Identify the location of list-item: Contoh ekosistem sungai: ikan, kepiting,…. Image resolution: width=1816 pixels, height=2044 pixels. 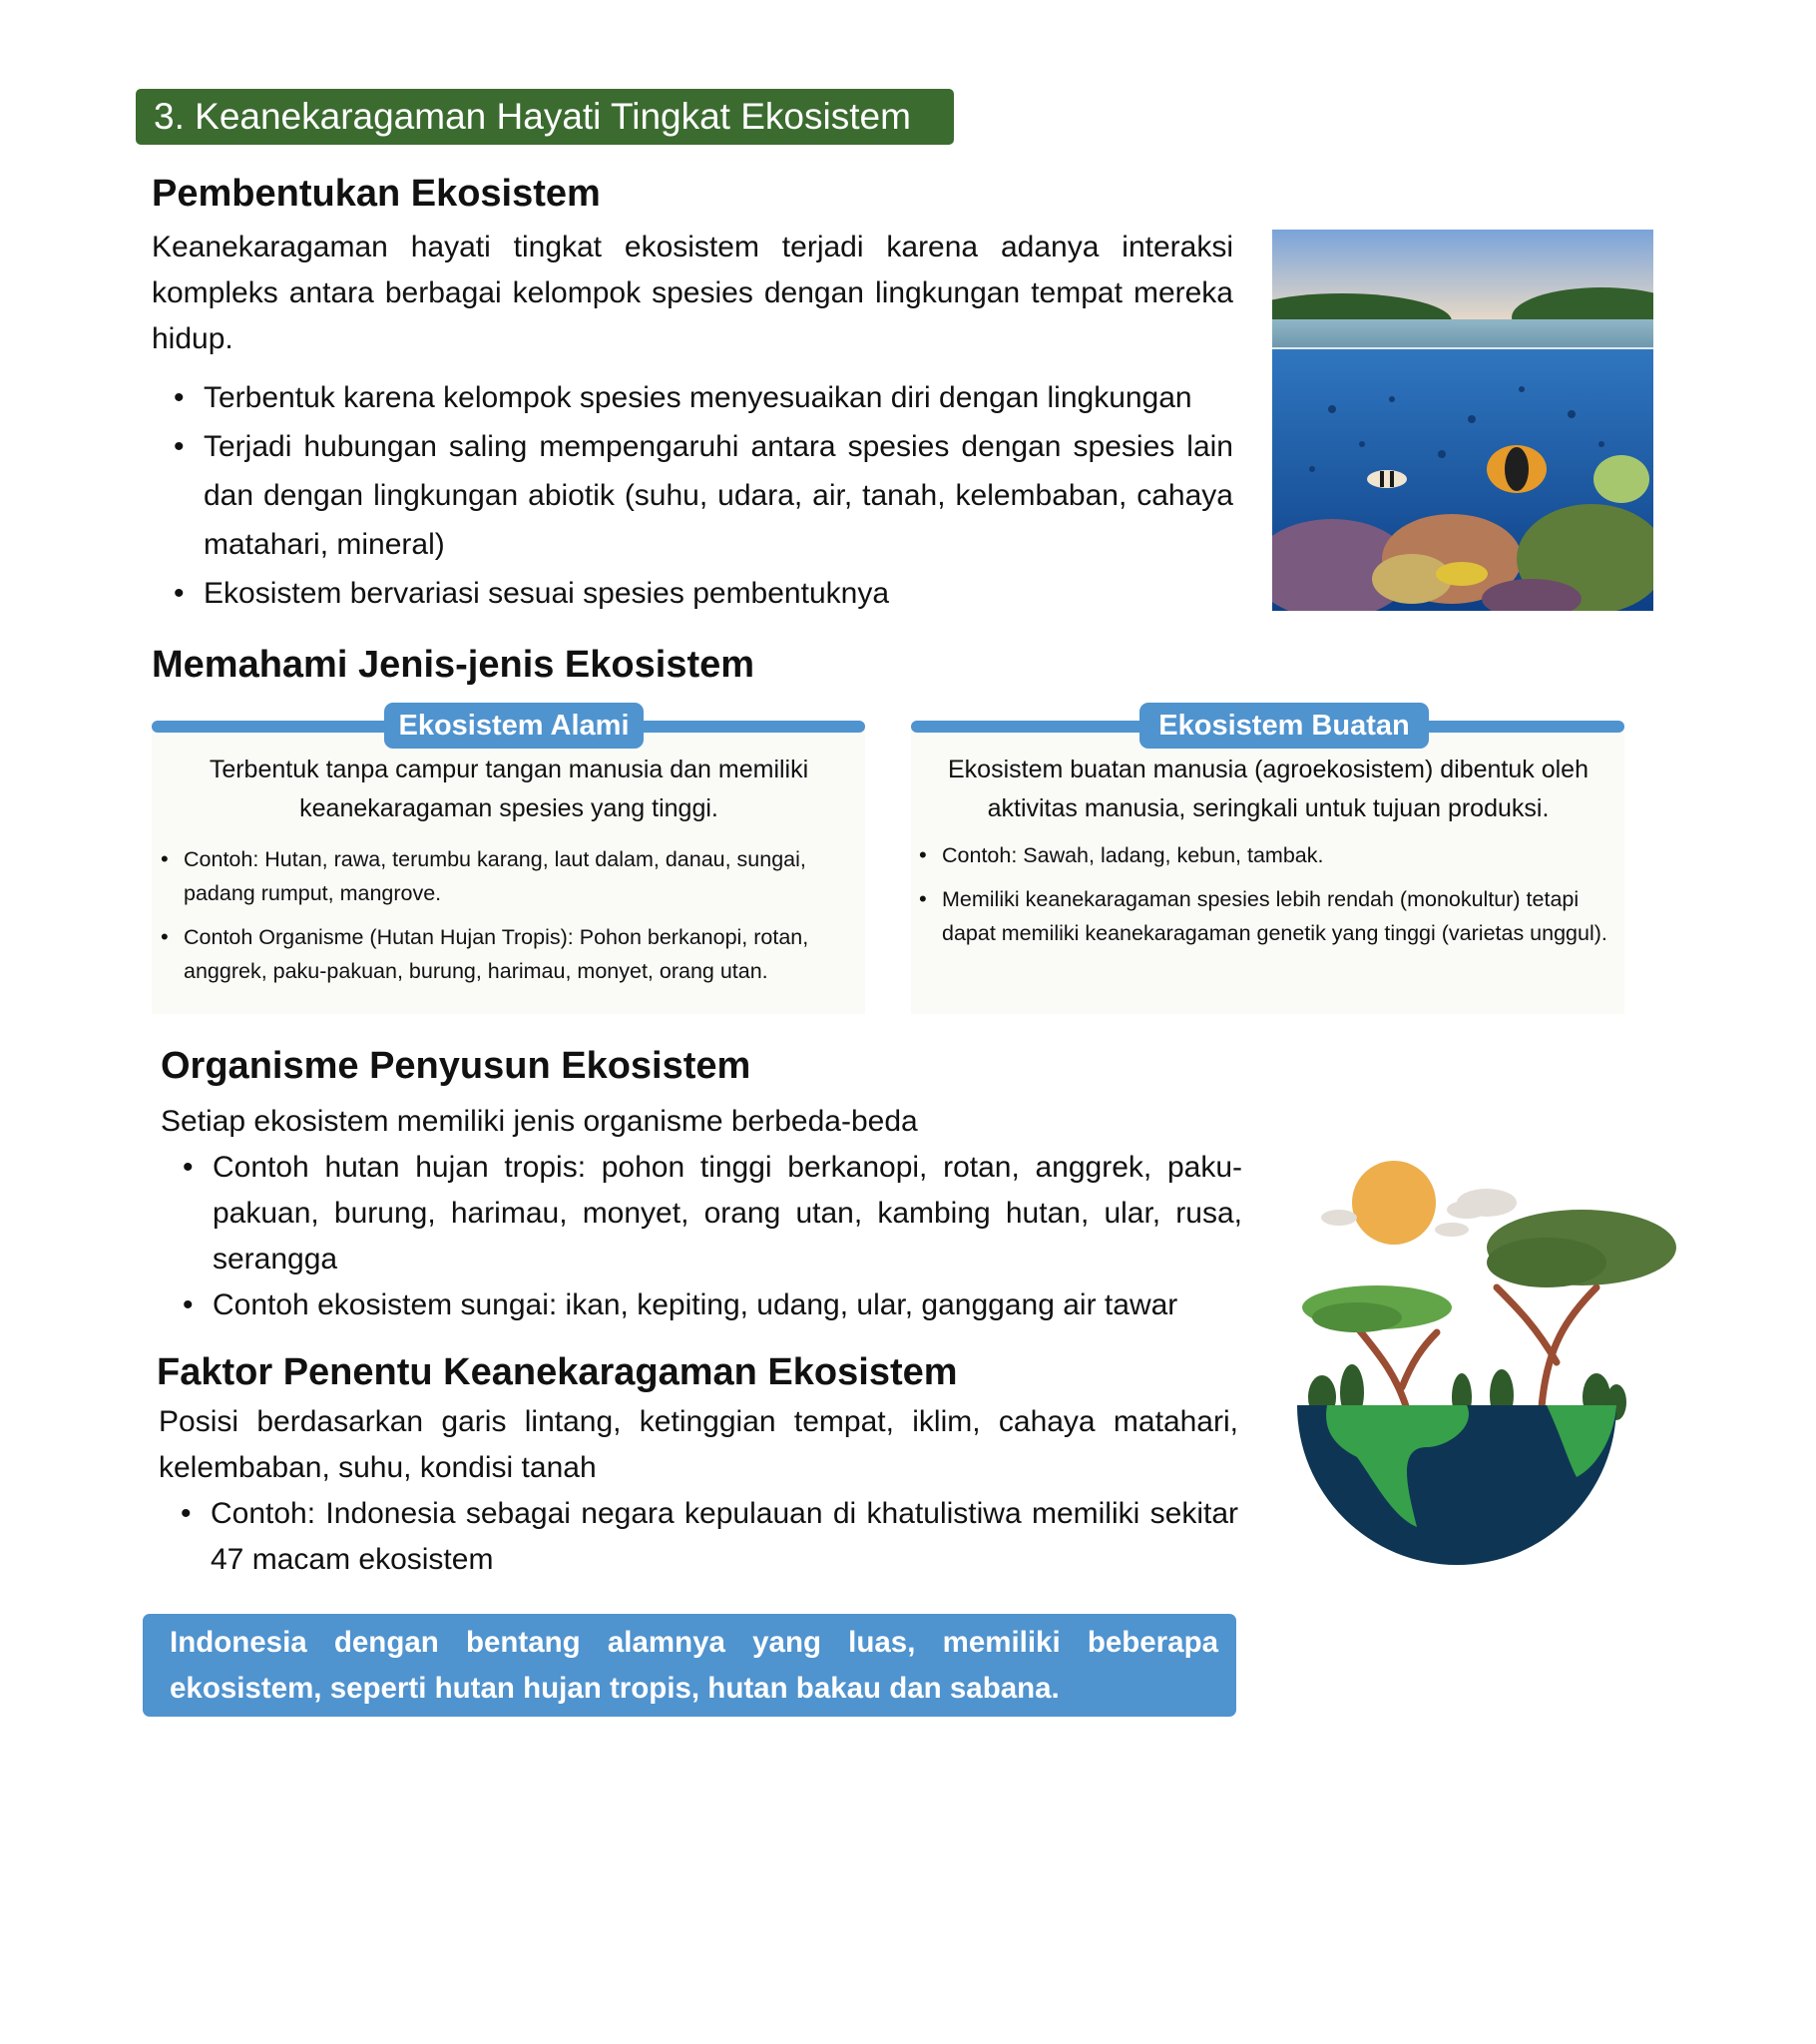
(701, 1305).